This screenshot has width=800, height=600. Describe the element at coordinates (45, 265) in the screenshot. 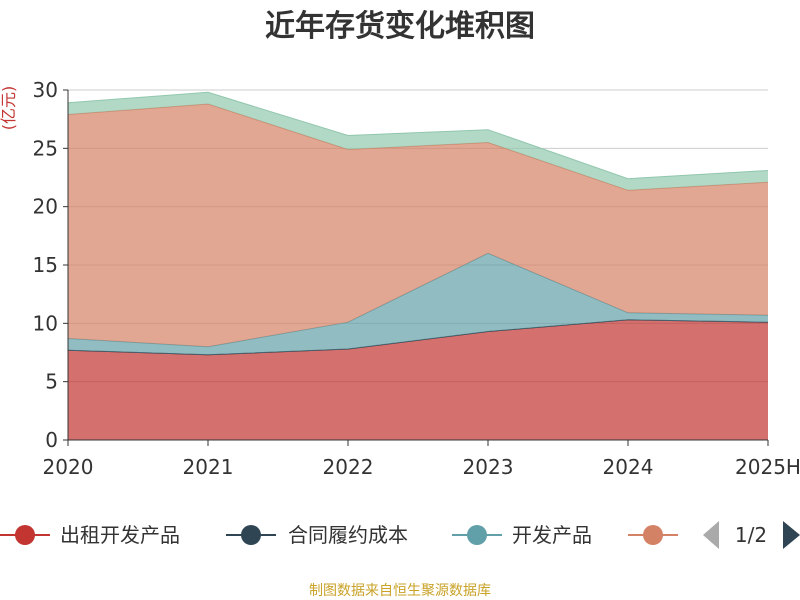

I see `y-tick-label: 15` at that location.